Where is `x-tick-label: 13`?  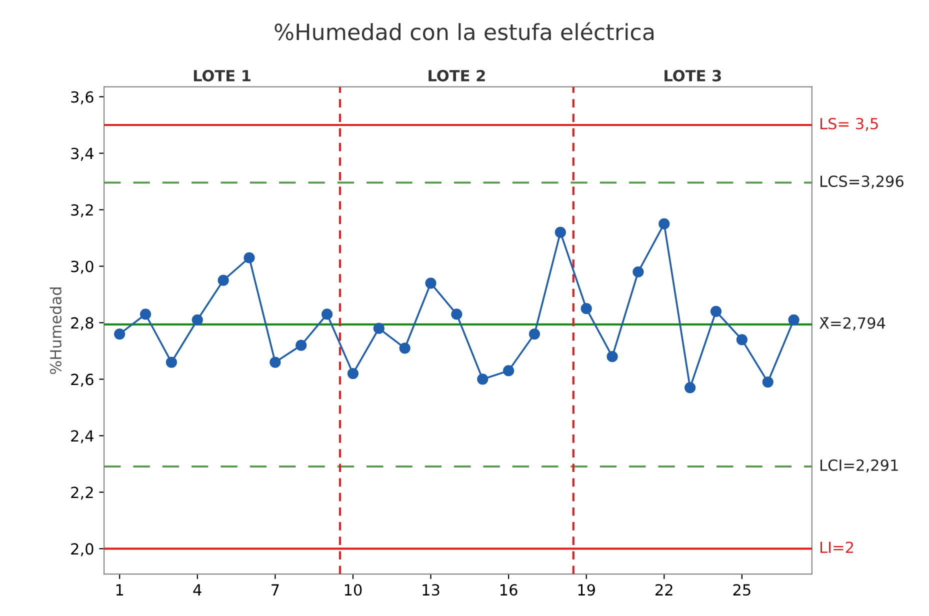 x-tick-label: 13 is located at coordinates (431, 590).